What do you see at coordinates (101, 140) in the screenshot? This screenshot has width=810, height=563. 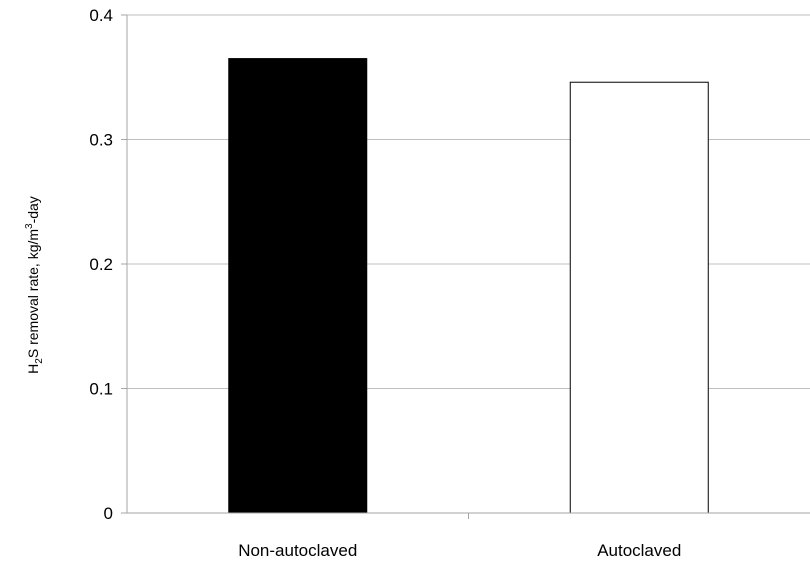 I see `y-tick-label: 0.3` at bounding box center [101, 140].